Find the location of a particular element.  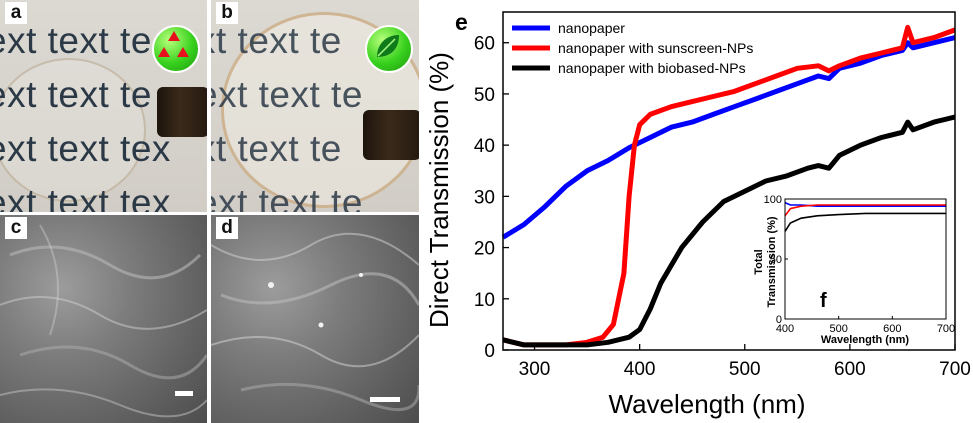

inset-y-tick-label: 0 is located at coordinates (779, 320).